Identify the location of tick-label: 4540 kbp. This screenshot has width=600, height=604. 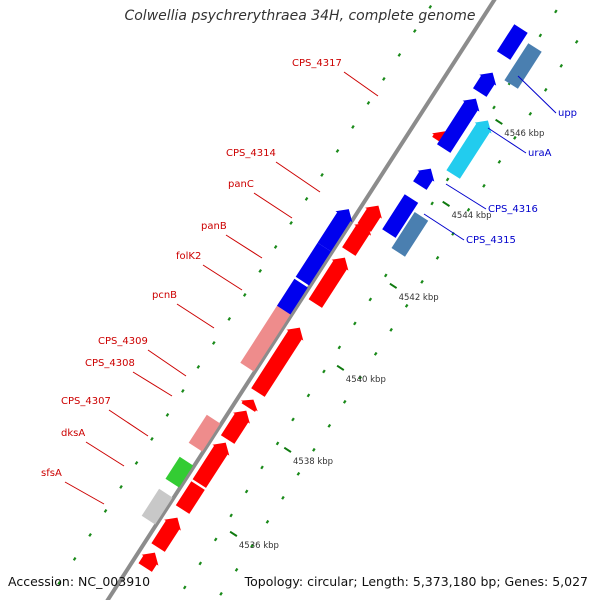
(366, 380).